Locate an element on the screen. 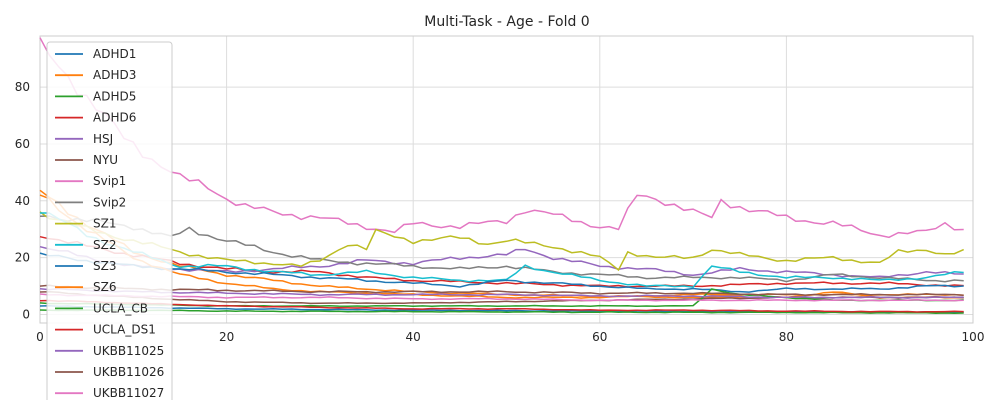  legend-label-ukbb11026: UKBB11026 is located at coordinates (128, 372).